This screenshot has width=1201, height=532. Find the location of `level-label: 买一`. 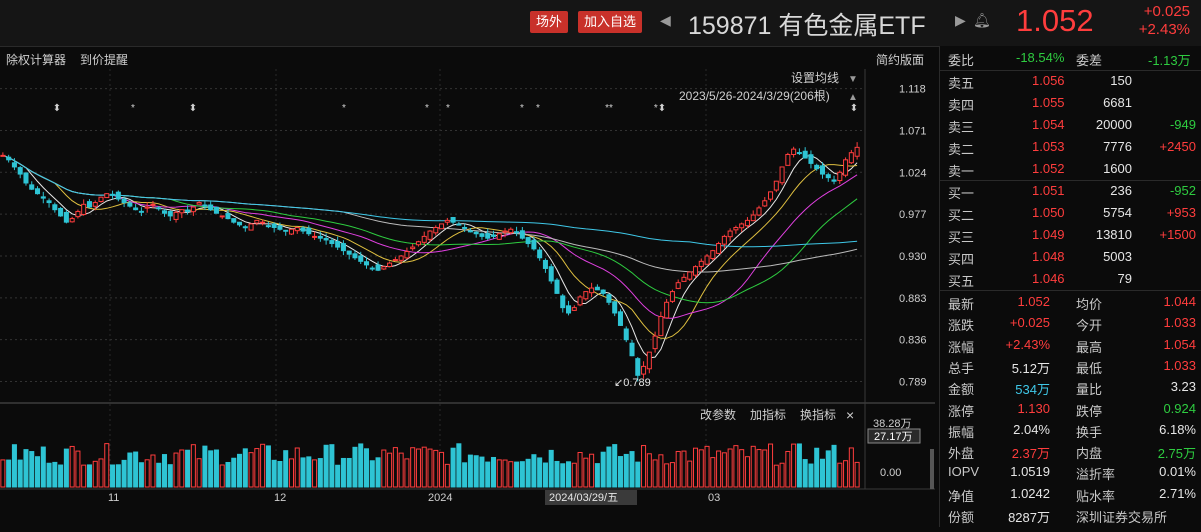

level-label: 买一 is located at coordinates (961, 193).